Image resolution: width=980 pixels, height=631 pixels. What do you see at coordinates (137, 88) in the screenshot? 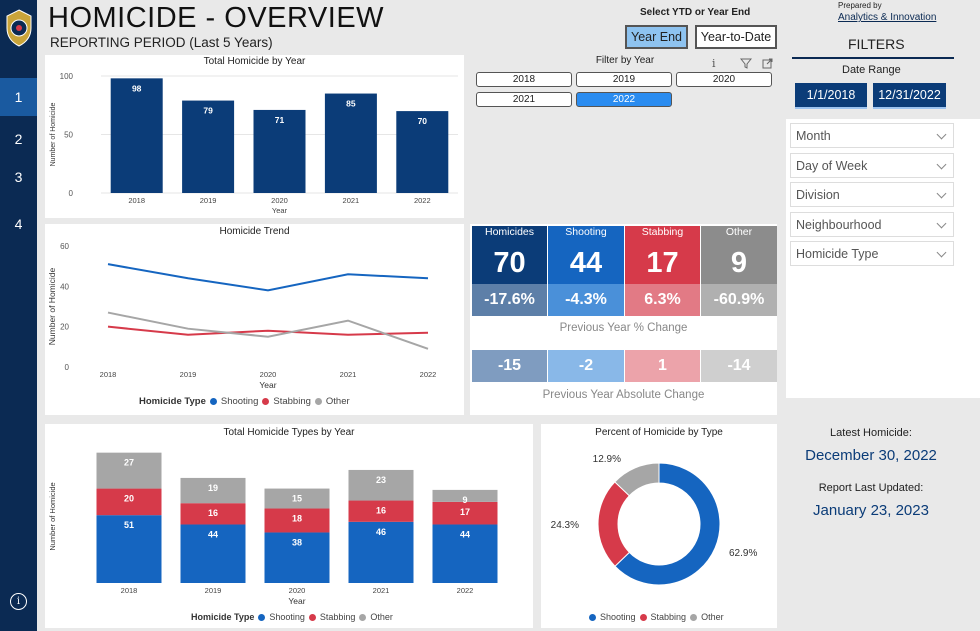
I see `data-label: 98` at bounding box center [137, 88].